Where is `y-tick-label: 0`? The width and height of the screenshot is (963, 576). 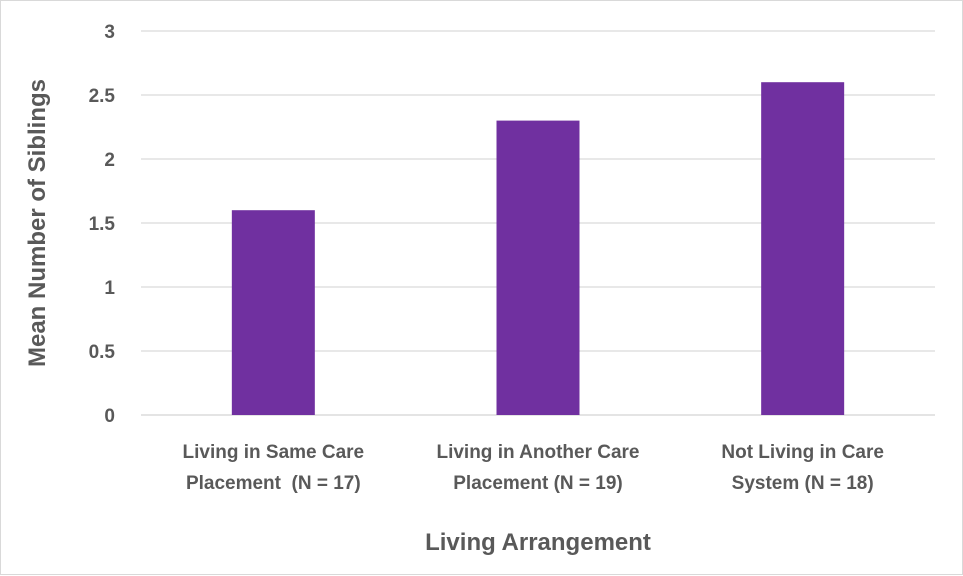 y-tick-label: 0 is located at coordinates (109, 416).